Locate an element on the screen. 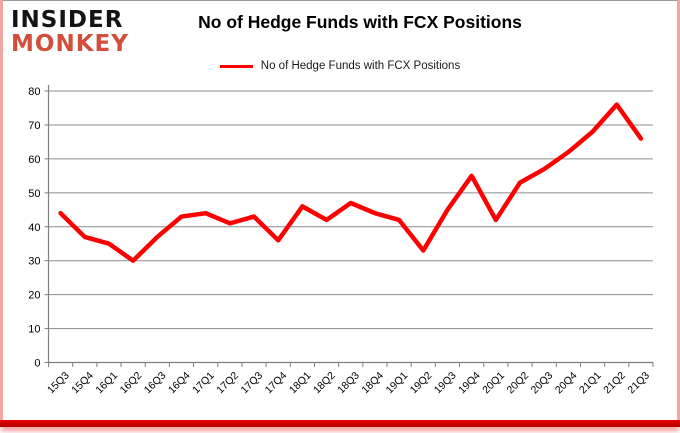  svg-text: 16Q1 is located at coordinates (106, 383).